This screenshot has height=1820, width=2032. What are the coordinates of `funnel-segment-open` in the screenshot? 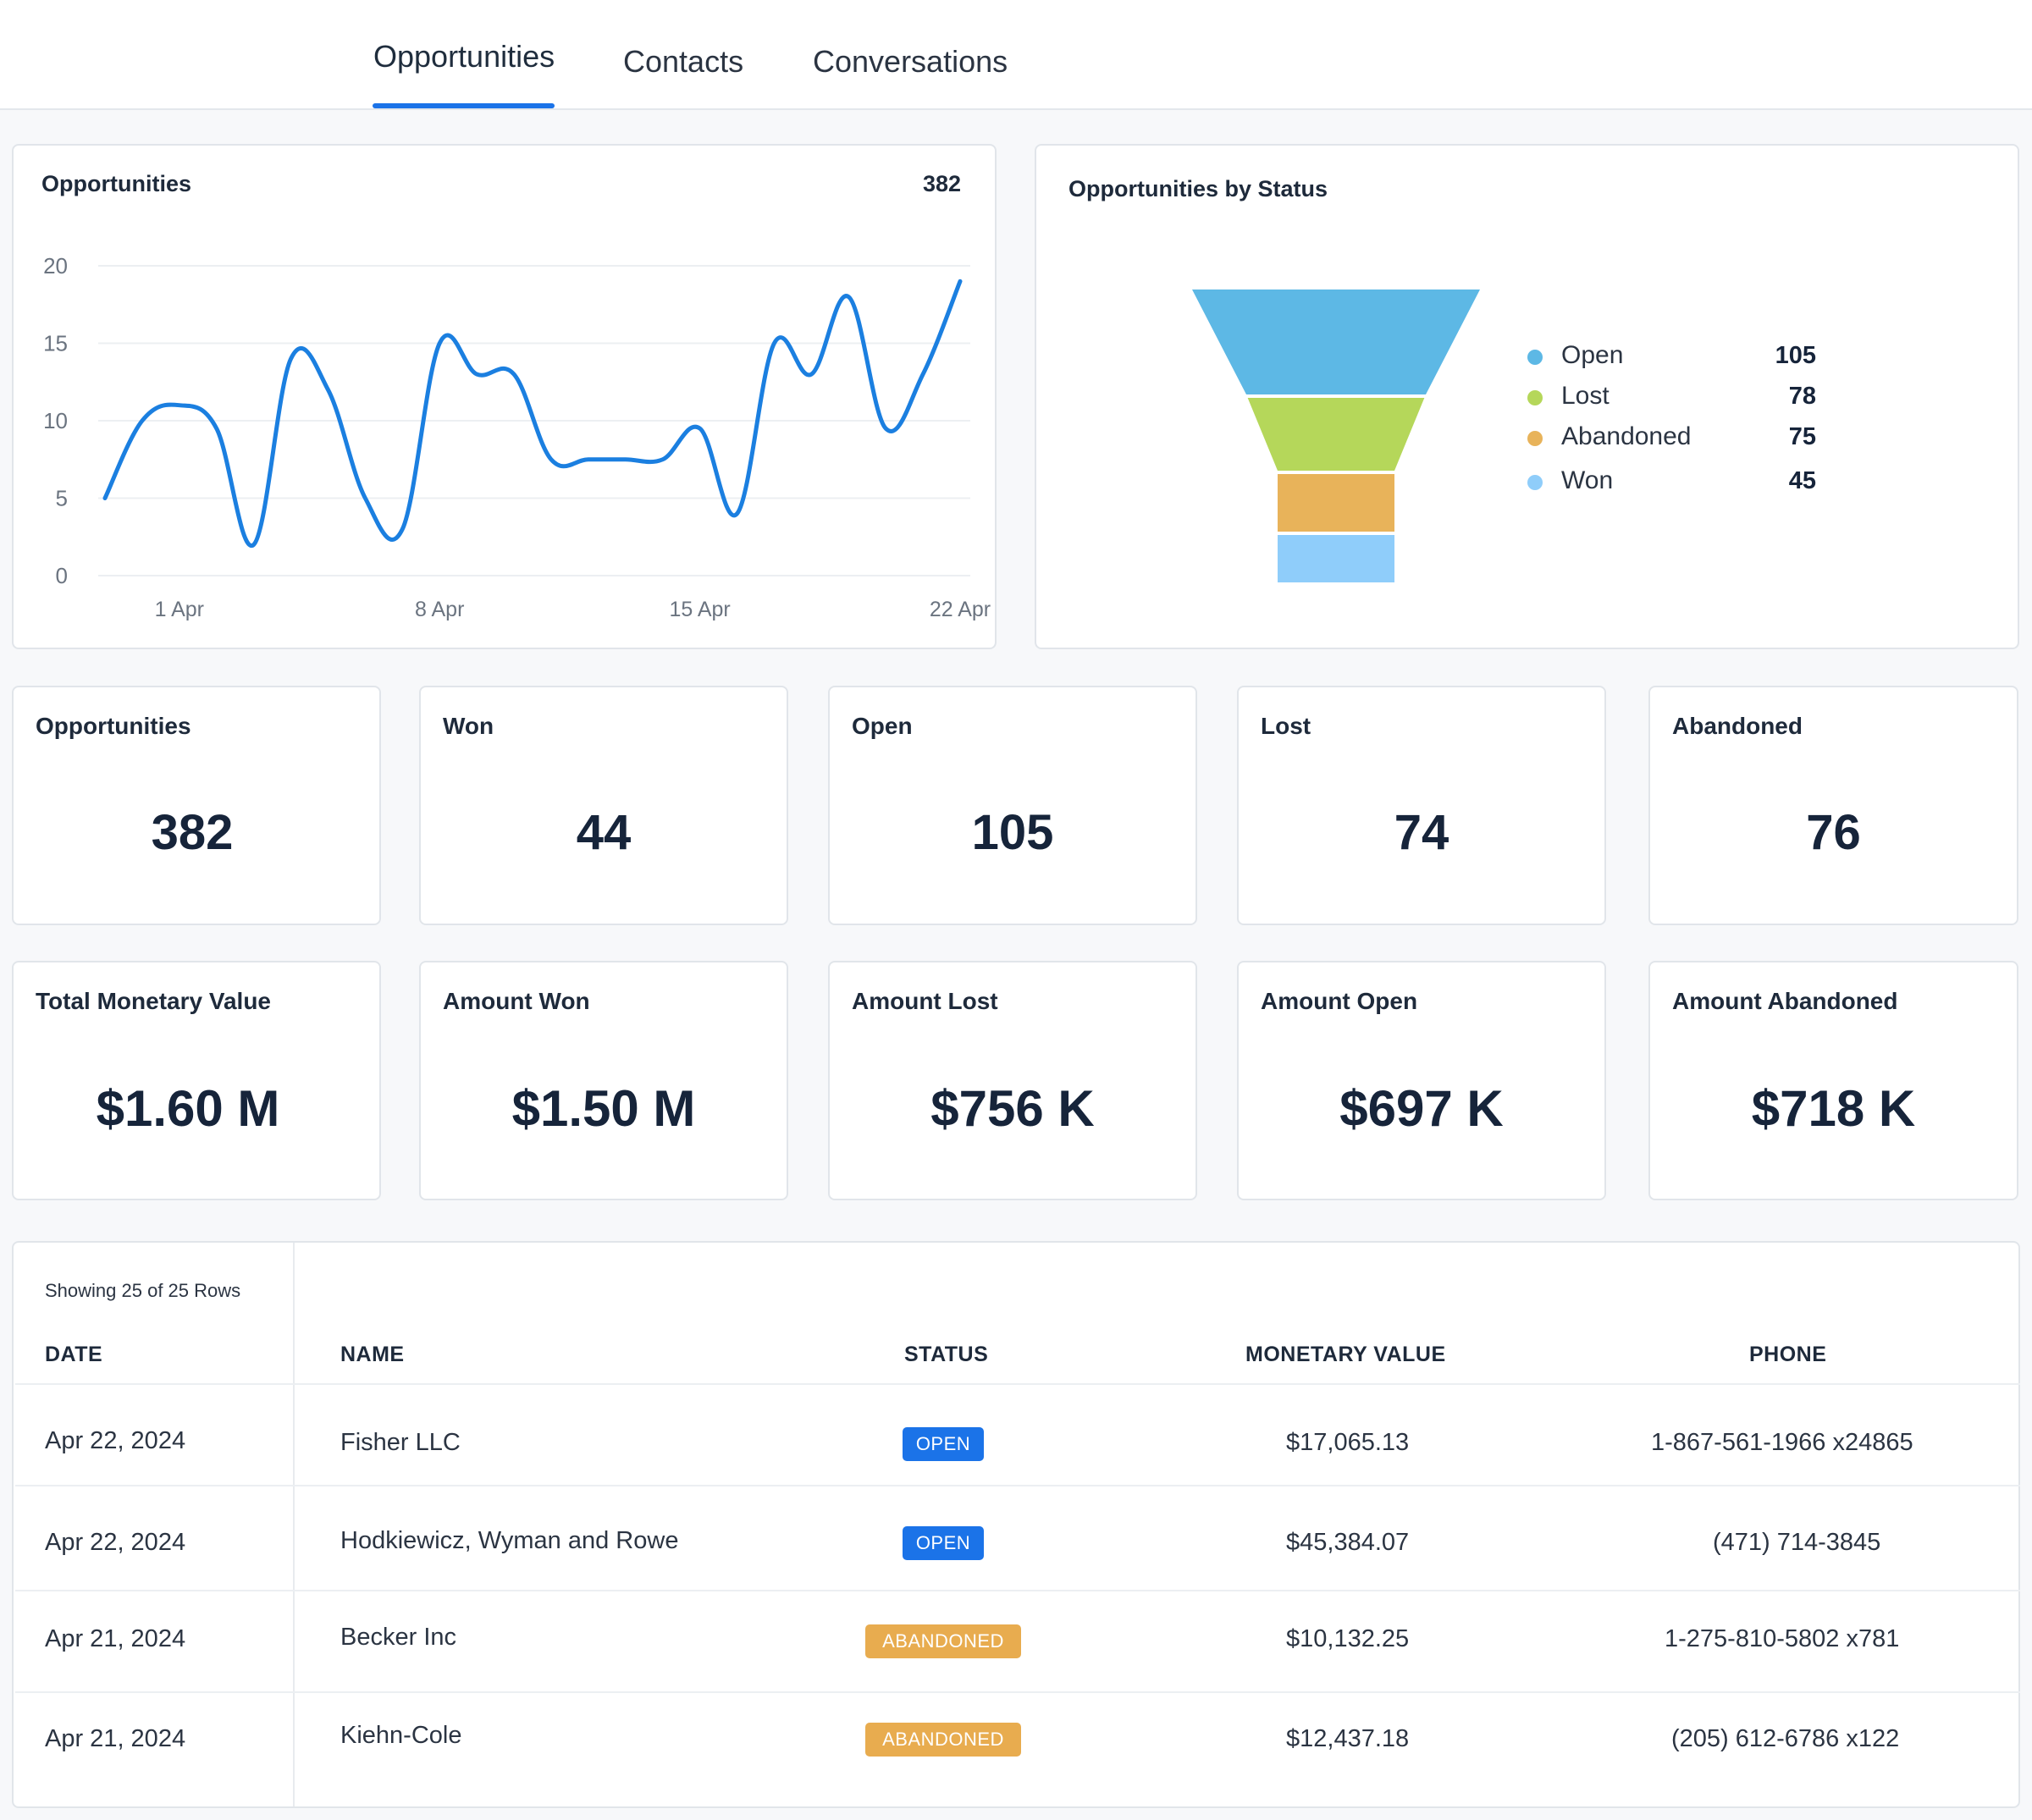 It's located at (1336, 342).